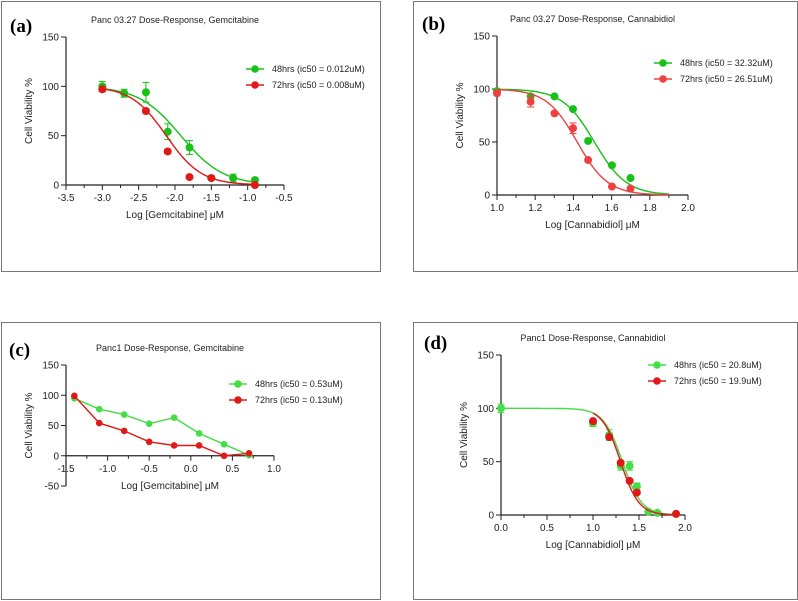 The image size is (798, 601). What do you see at coordinates (52, 487) in the screenshot?
I see `y-tick-label: -50` at bounding box center [52, 487].